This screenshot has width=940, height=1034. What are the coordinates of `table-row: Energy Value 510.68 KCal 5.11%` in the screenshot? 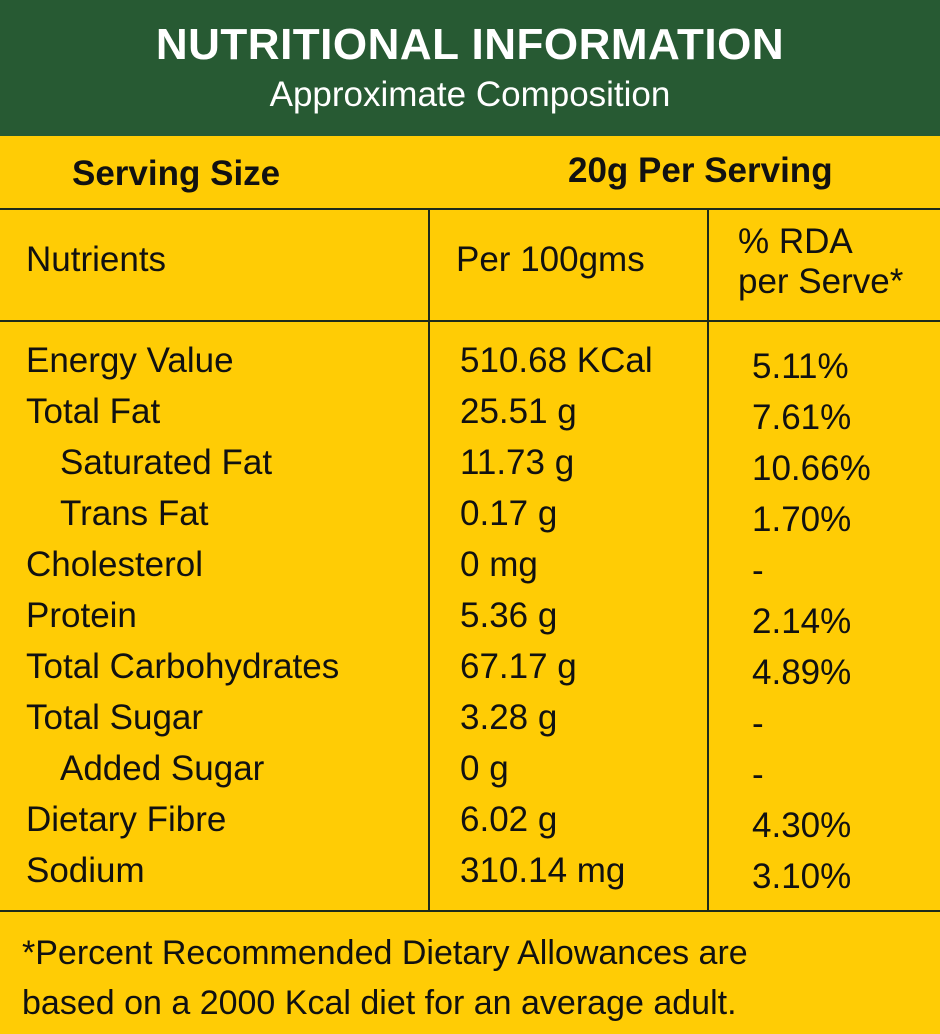 It's located at (470, 366).